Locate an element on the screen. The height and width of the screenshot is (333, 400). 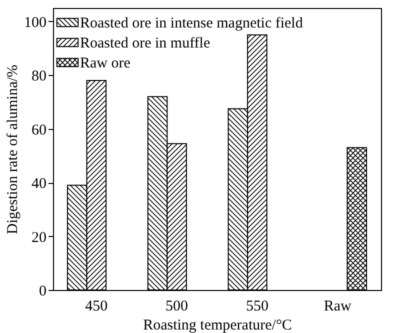
x-tick-label: 550 is located at coordinates (257, 306).